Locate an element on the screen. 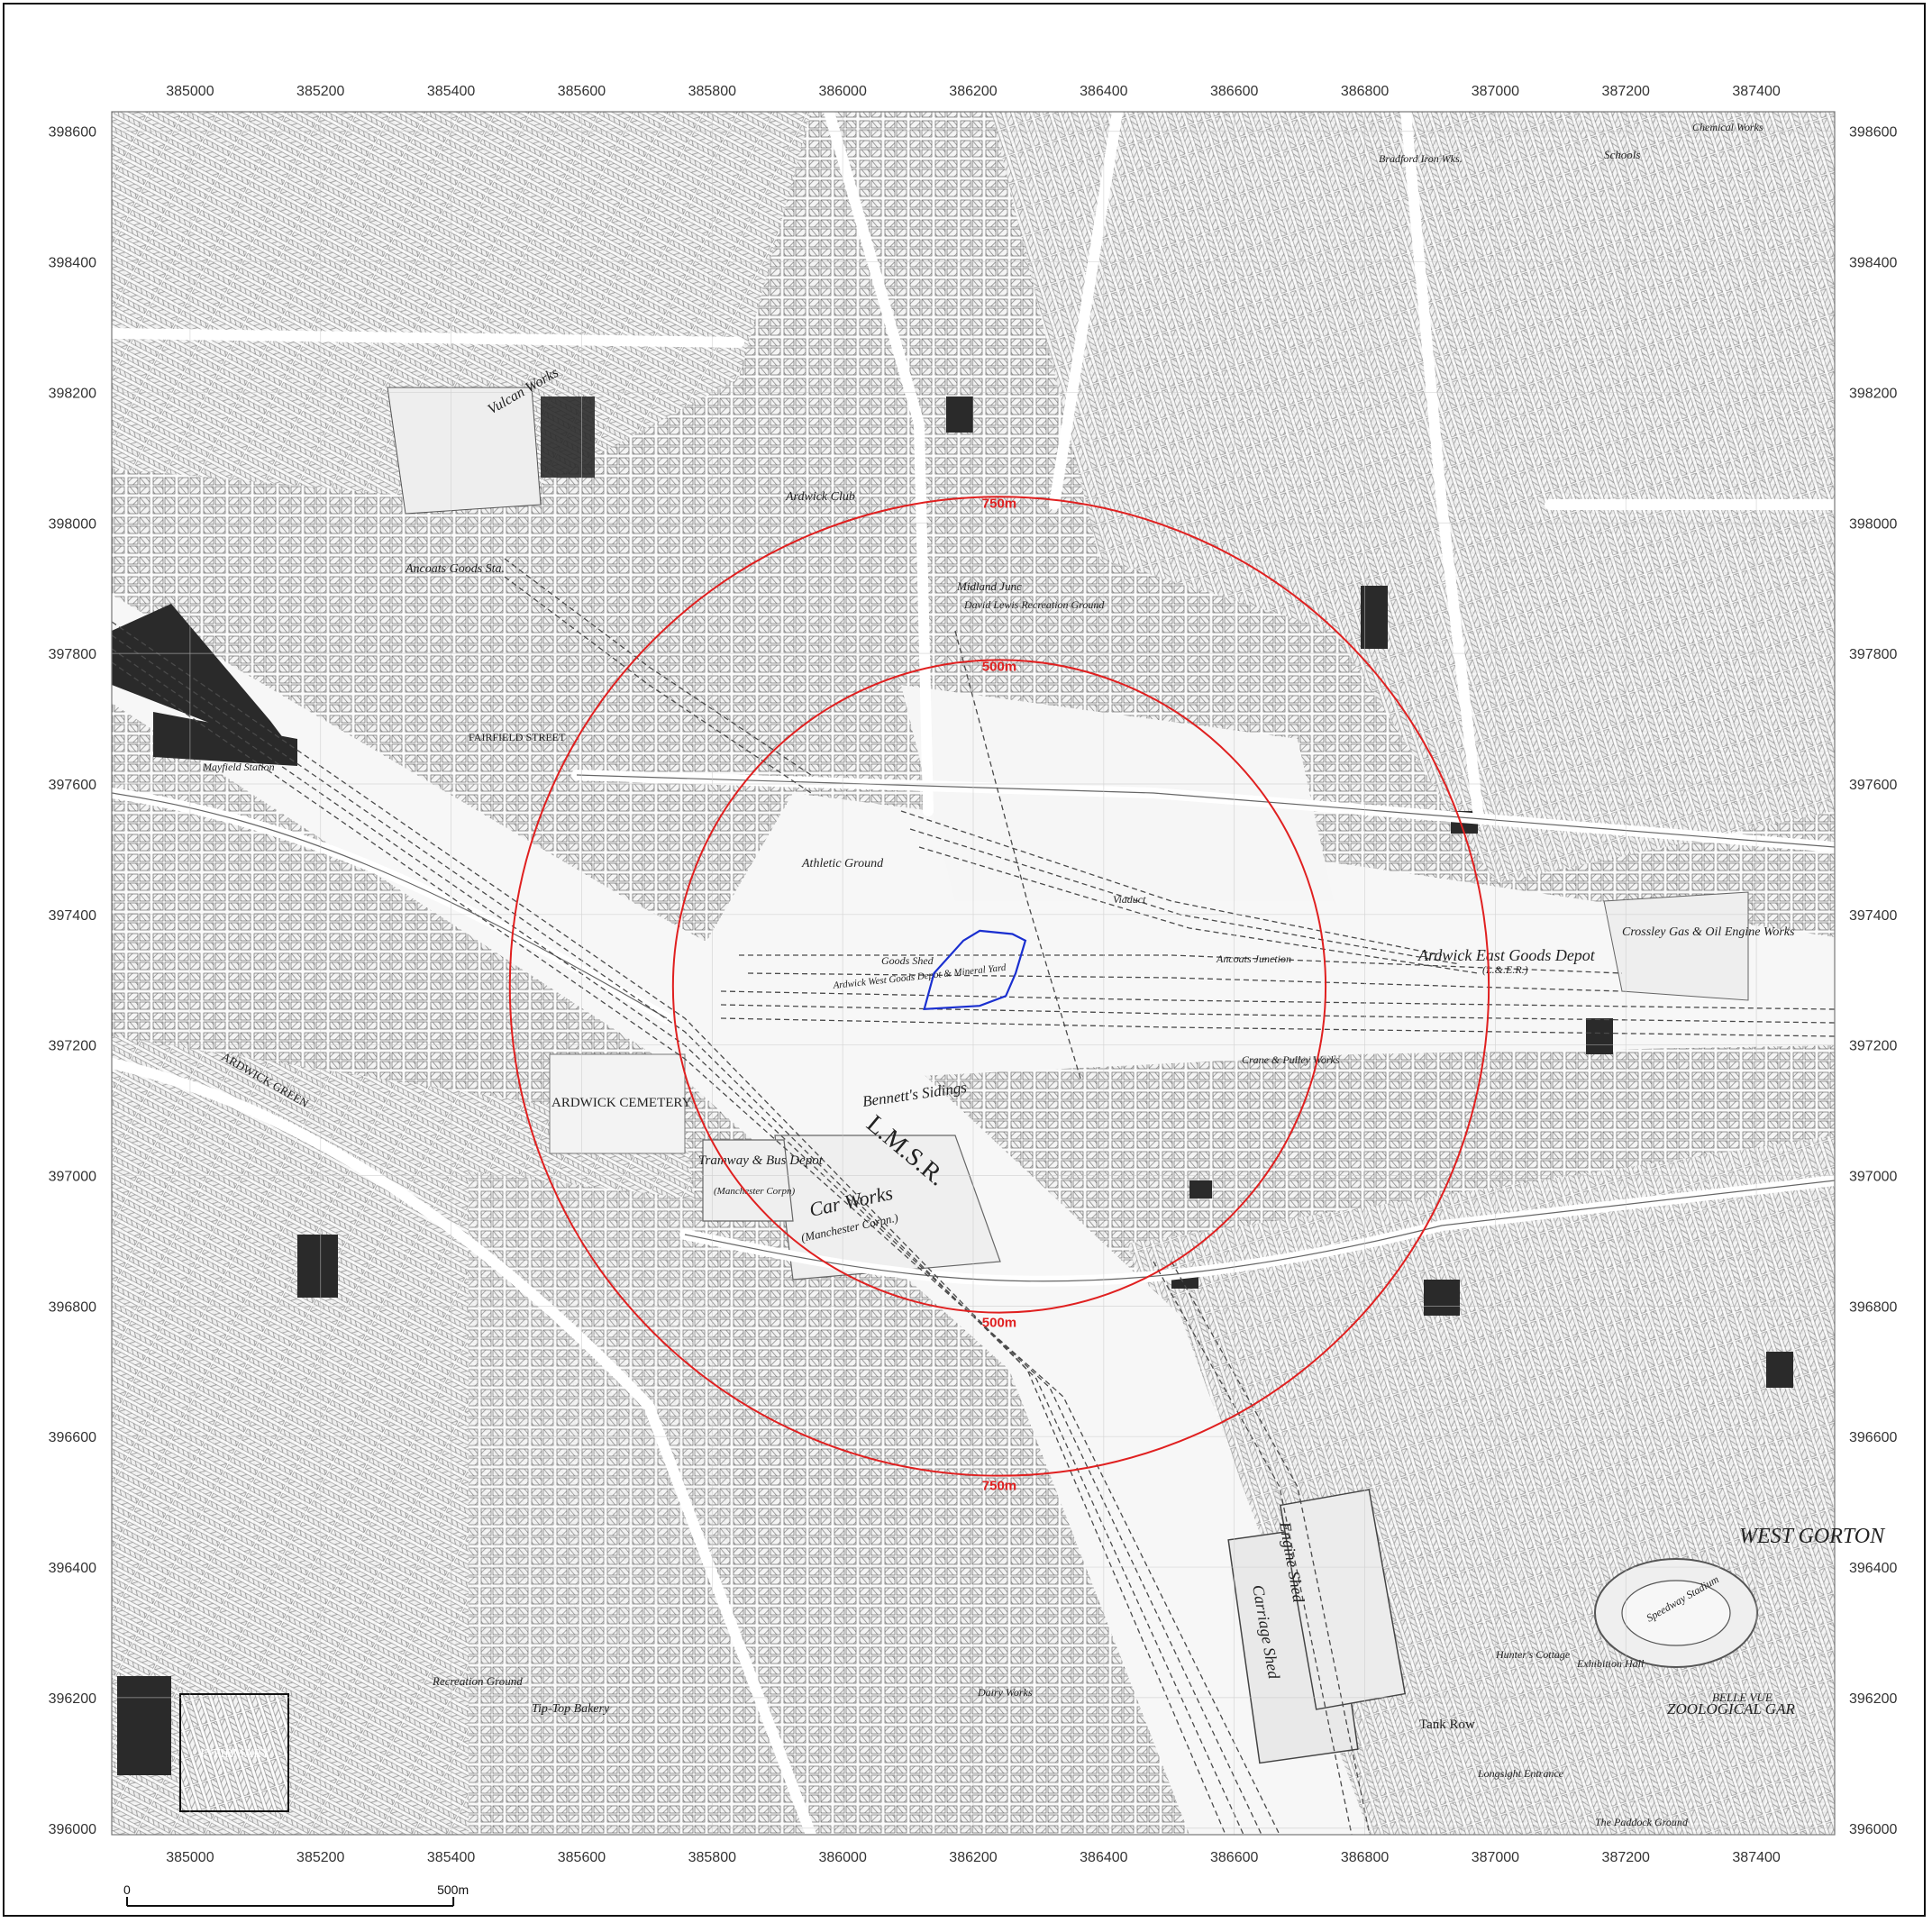  label-david-lewis: David Lewis Recreation Ground is located at coordinates (1034, 604).